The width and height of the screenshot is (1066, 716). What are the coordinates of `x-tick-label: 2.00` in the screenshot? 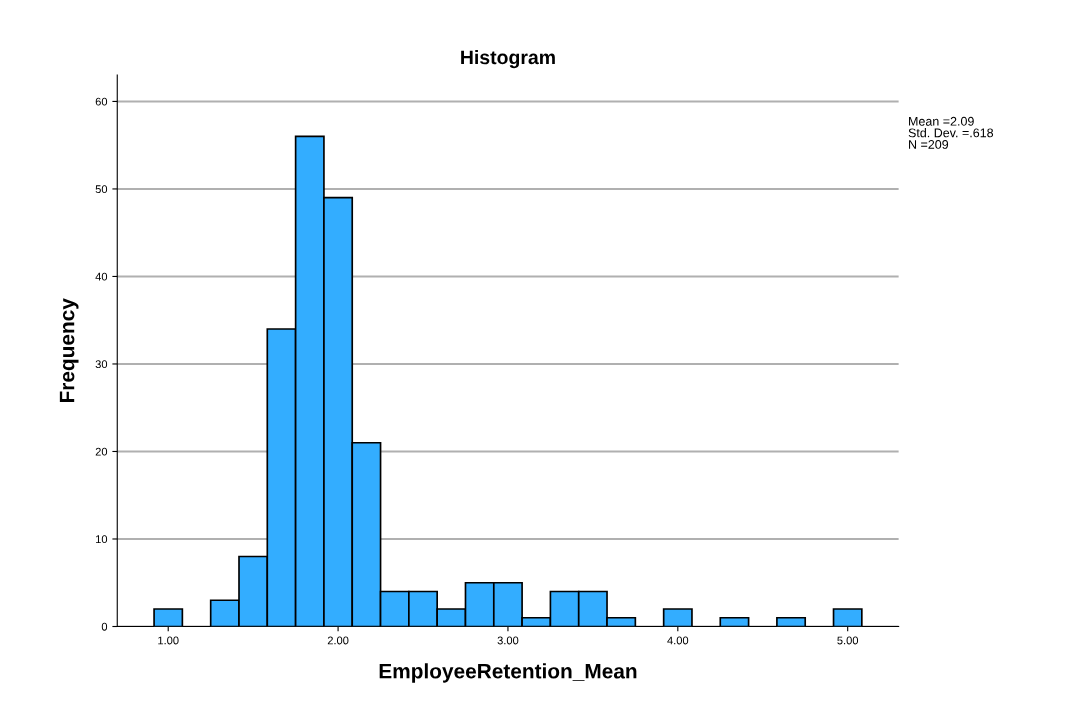 It's located at (338, 640).